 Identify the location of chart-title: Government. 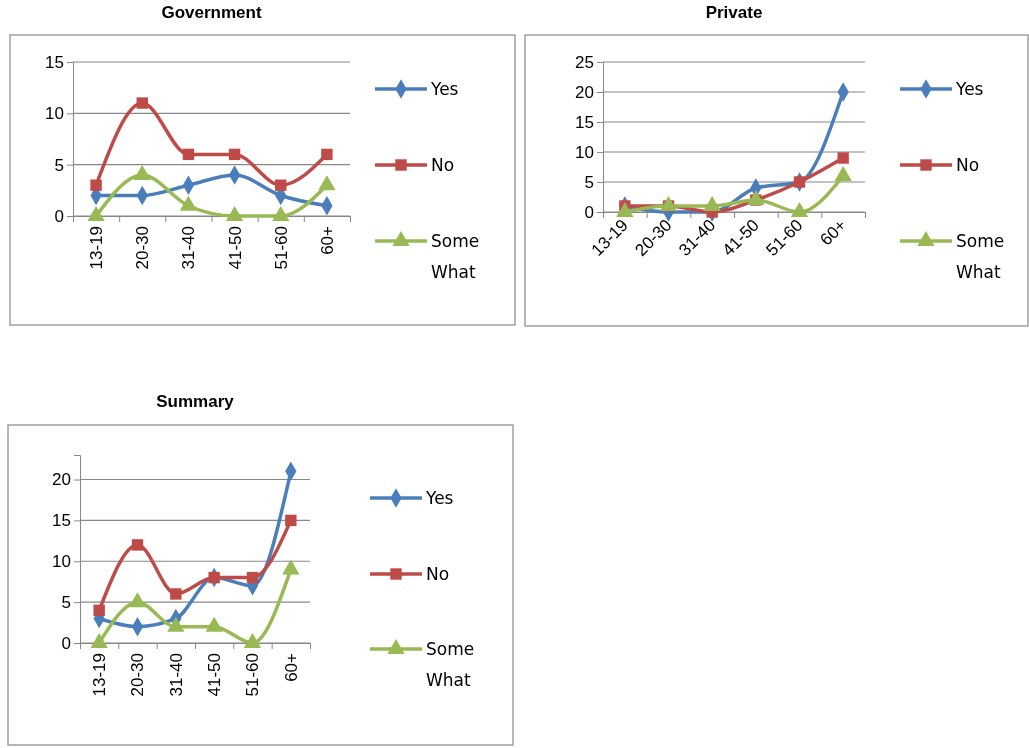
(211, 12).